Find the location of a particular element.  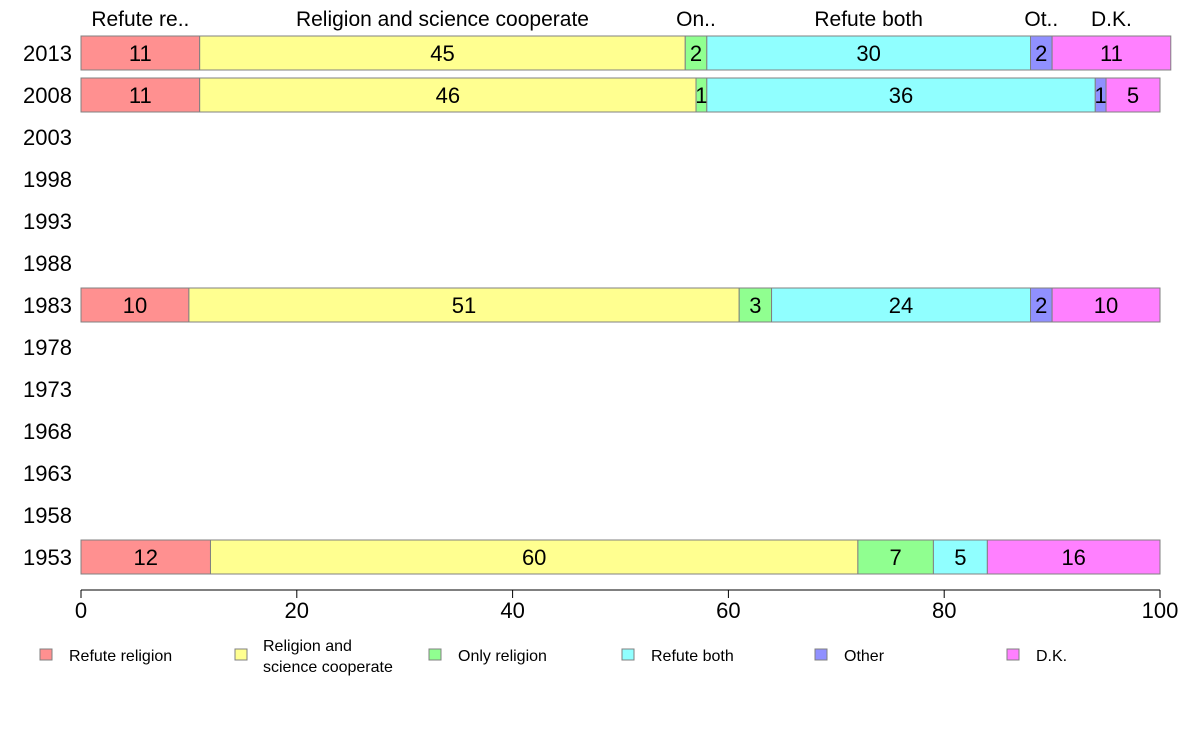

column-header: Religion and science cooperate is located at coordinates (442, 19).